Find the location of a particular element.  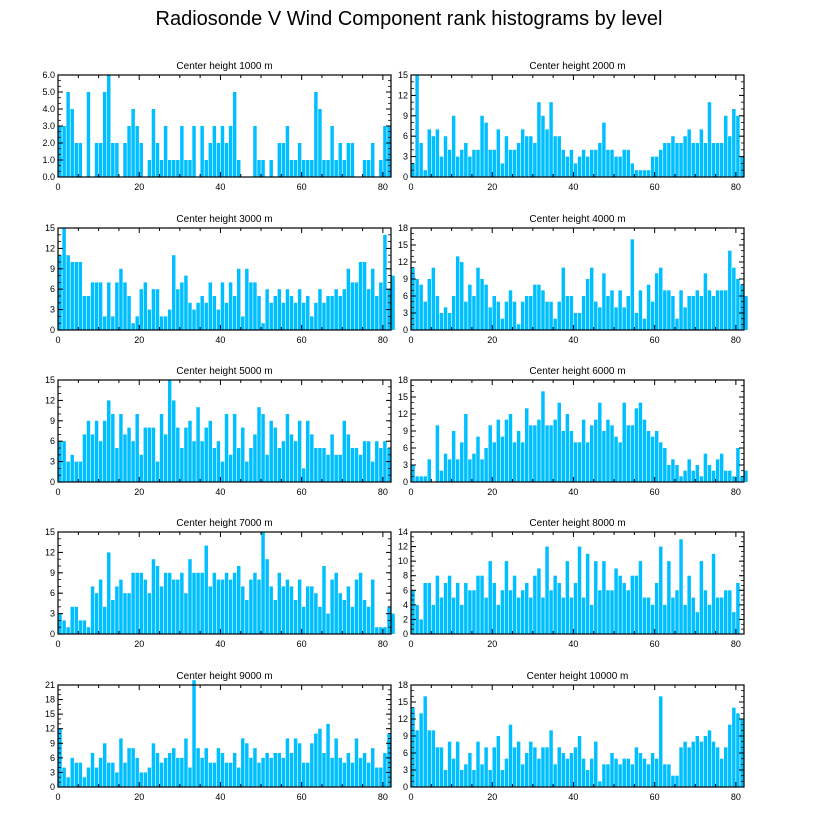

panel-3: Center height 3000 m 0 20 40 60 80 0 3 6 9 12 15 is located at coordinates (220, 279).